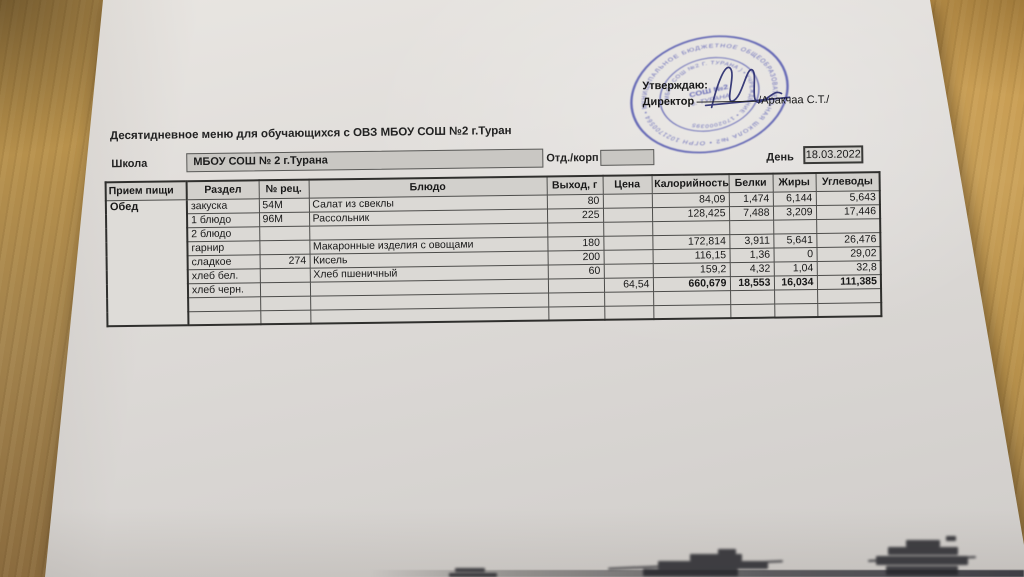  Describe the element at coordinates (690, 184) in the screenshot. I see `col-header-calories: Калорийность` at that location.